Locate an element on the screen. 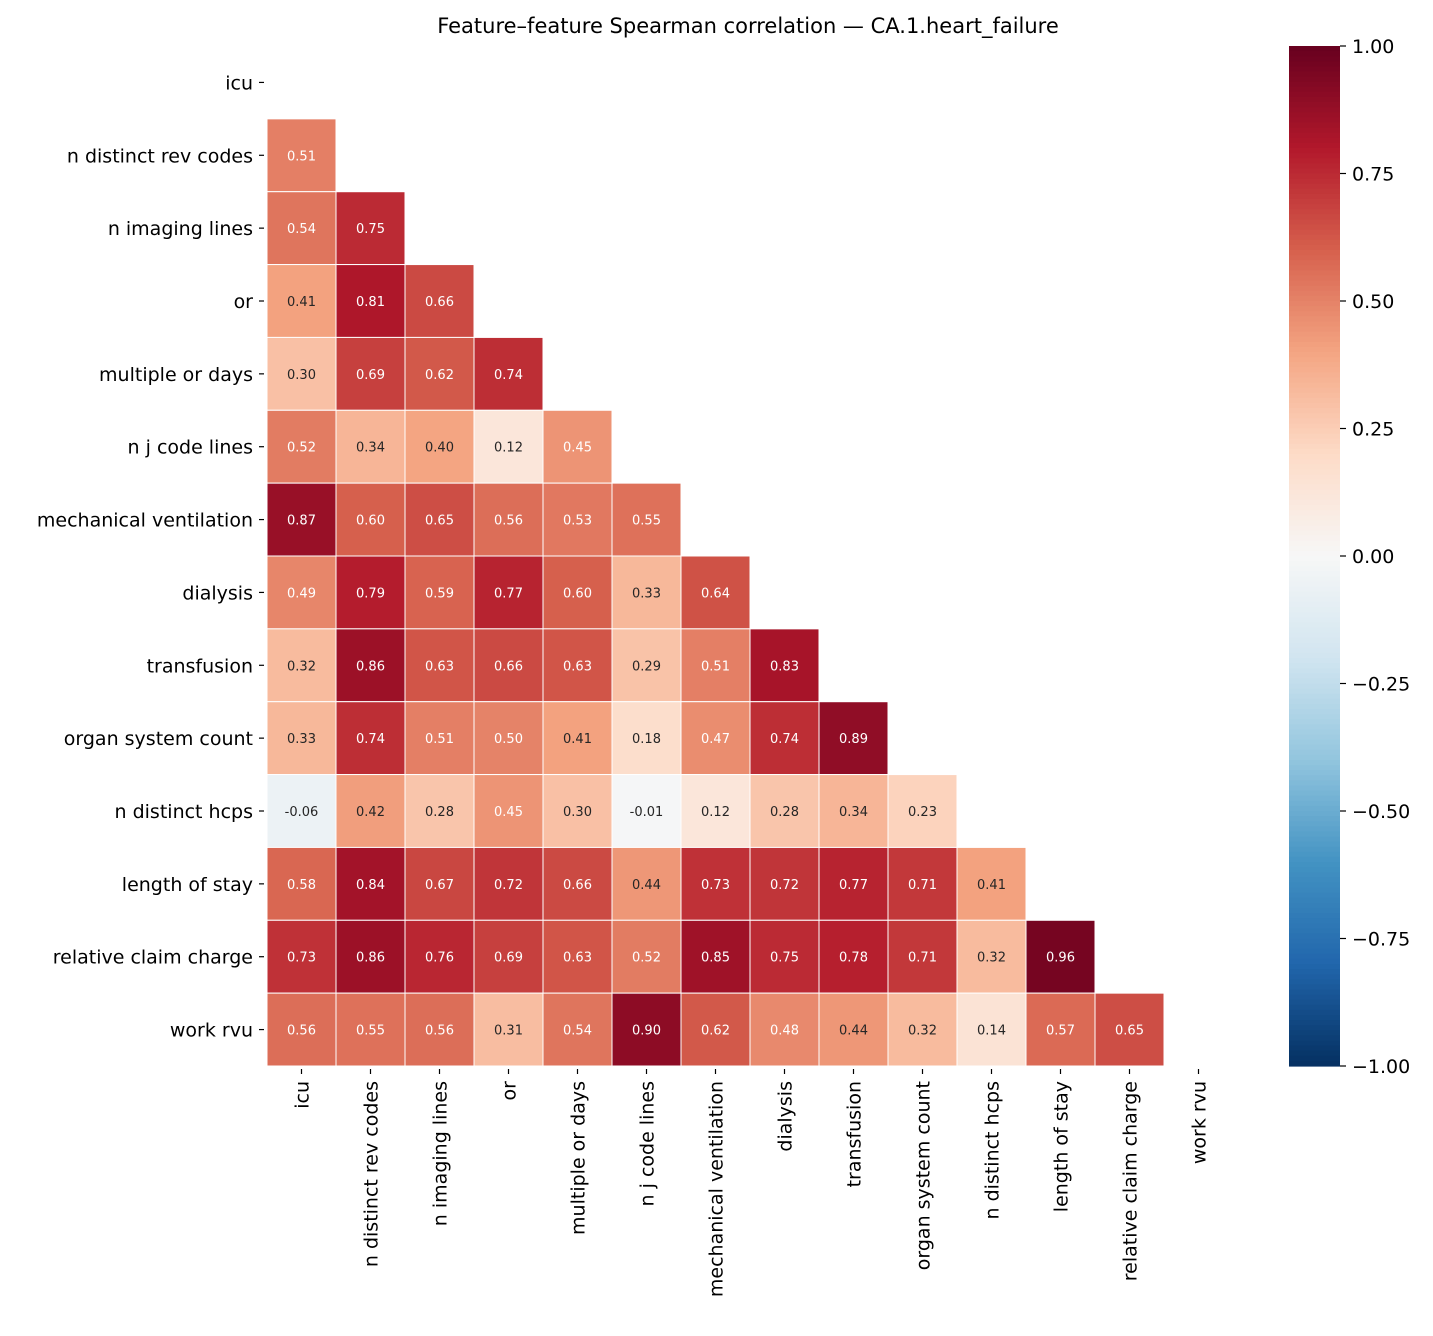 Image resolution: width=1433 pixels, height=1336 pixels. cell-value-label: 0.74 is located at coordinates (508, 375).